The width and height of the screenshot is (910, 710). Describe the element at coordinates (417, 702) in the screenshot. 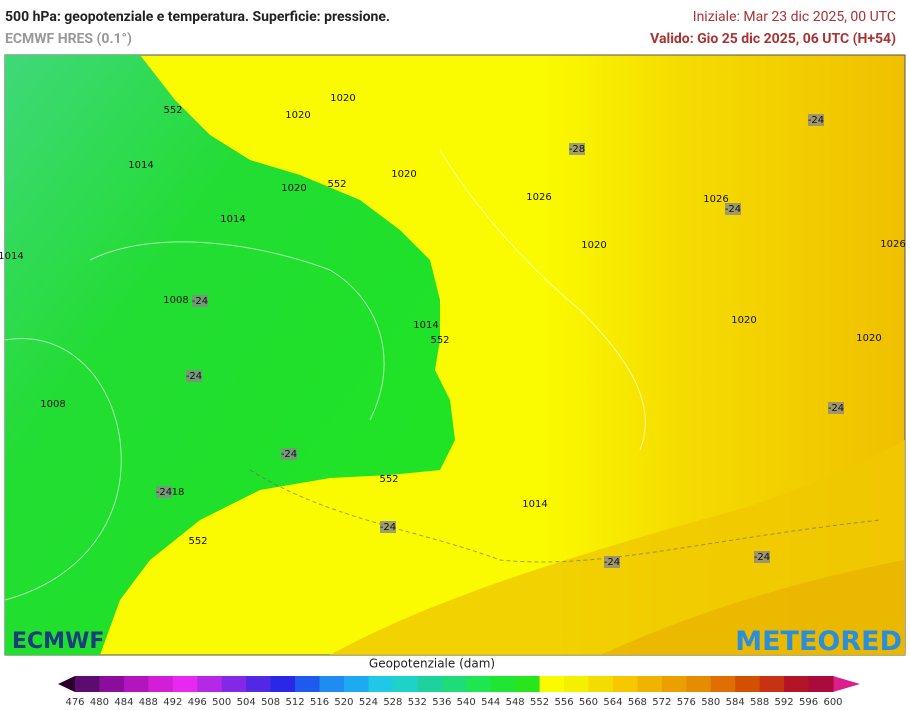

I see `colorbar-tick-label: 532` at that location.